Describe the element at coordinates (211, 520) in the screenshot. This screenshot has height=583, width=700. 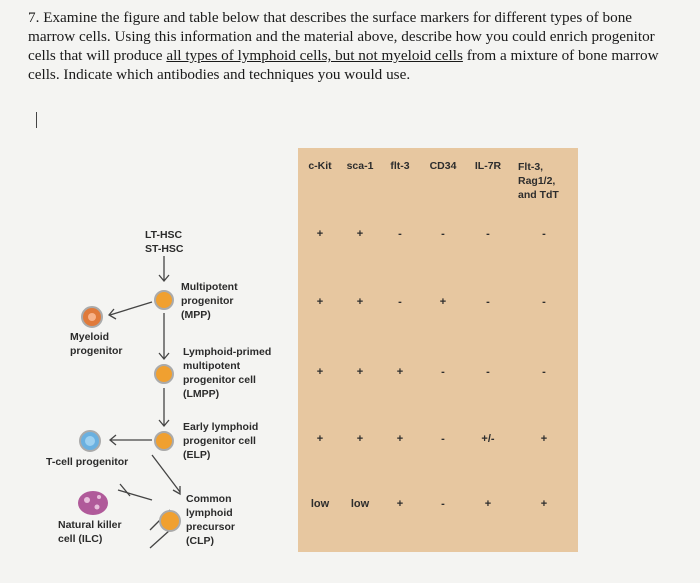
I see `clp-label: Common lymphoid precursor (CLP)` at that location.